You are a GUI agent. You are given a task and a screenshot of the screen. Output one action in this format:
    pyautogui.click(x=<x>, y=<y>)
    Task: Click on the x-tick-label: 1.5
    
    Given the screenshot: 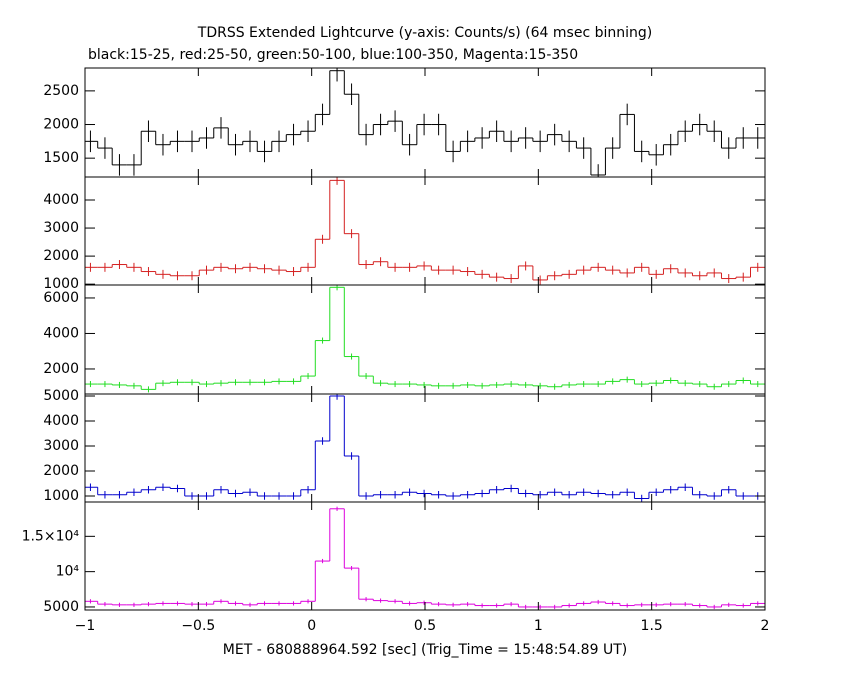 What is the action you would take?
    pyautogui.click(x=652, y=626)
    